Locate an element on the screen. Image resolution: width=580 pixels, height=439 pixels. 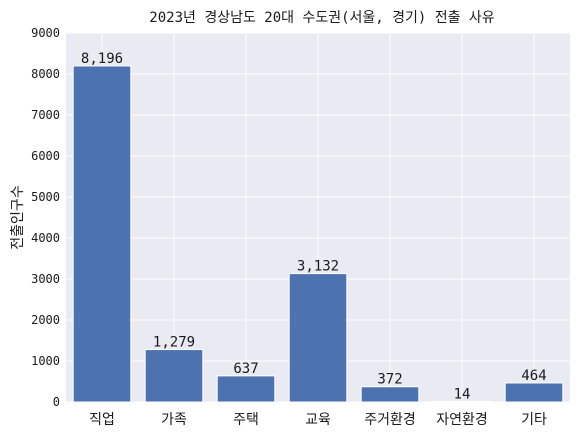
x-axis-ticks: 직업 가족 주택 교육 주거환경 자연환경 기타 is located at coordinates (318, 420).